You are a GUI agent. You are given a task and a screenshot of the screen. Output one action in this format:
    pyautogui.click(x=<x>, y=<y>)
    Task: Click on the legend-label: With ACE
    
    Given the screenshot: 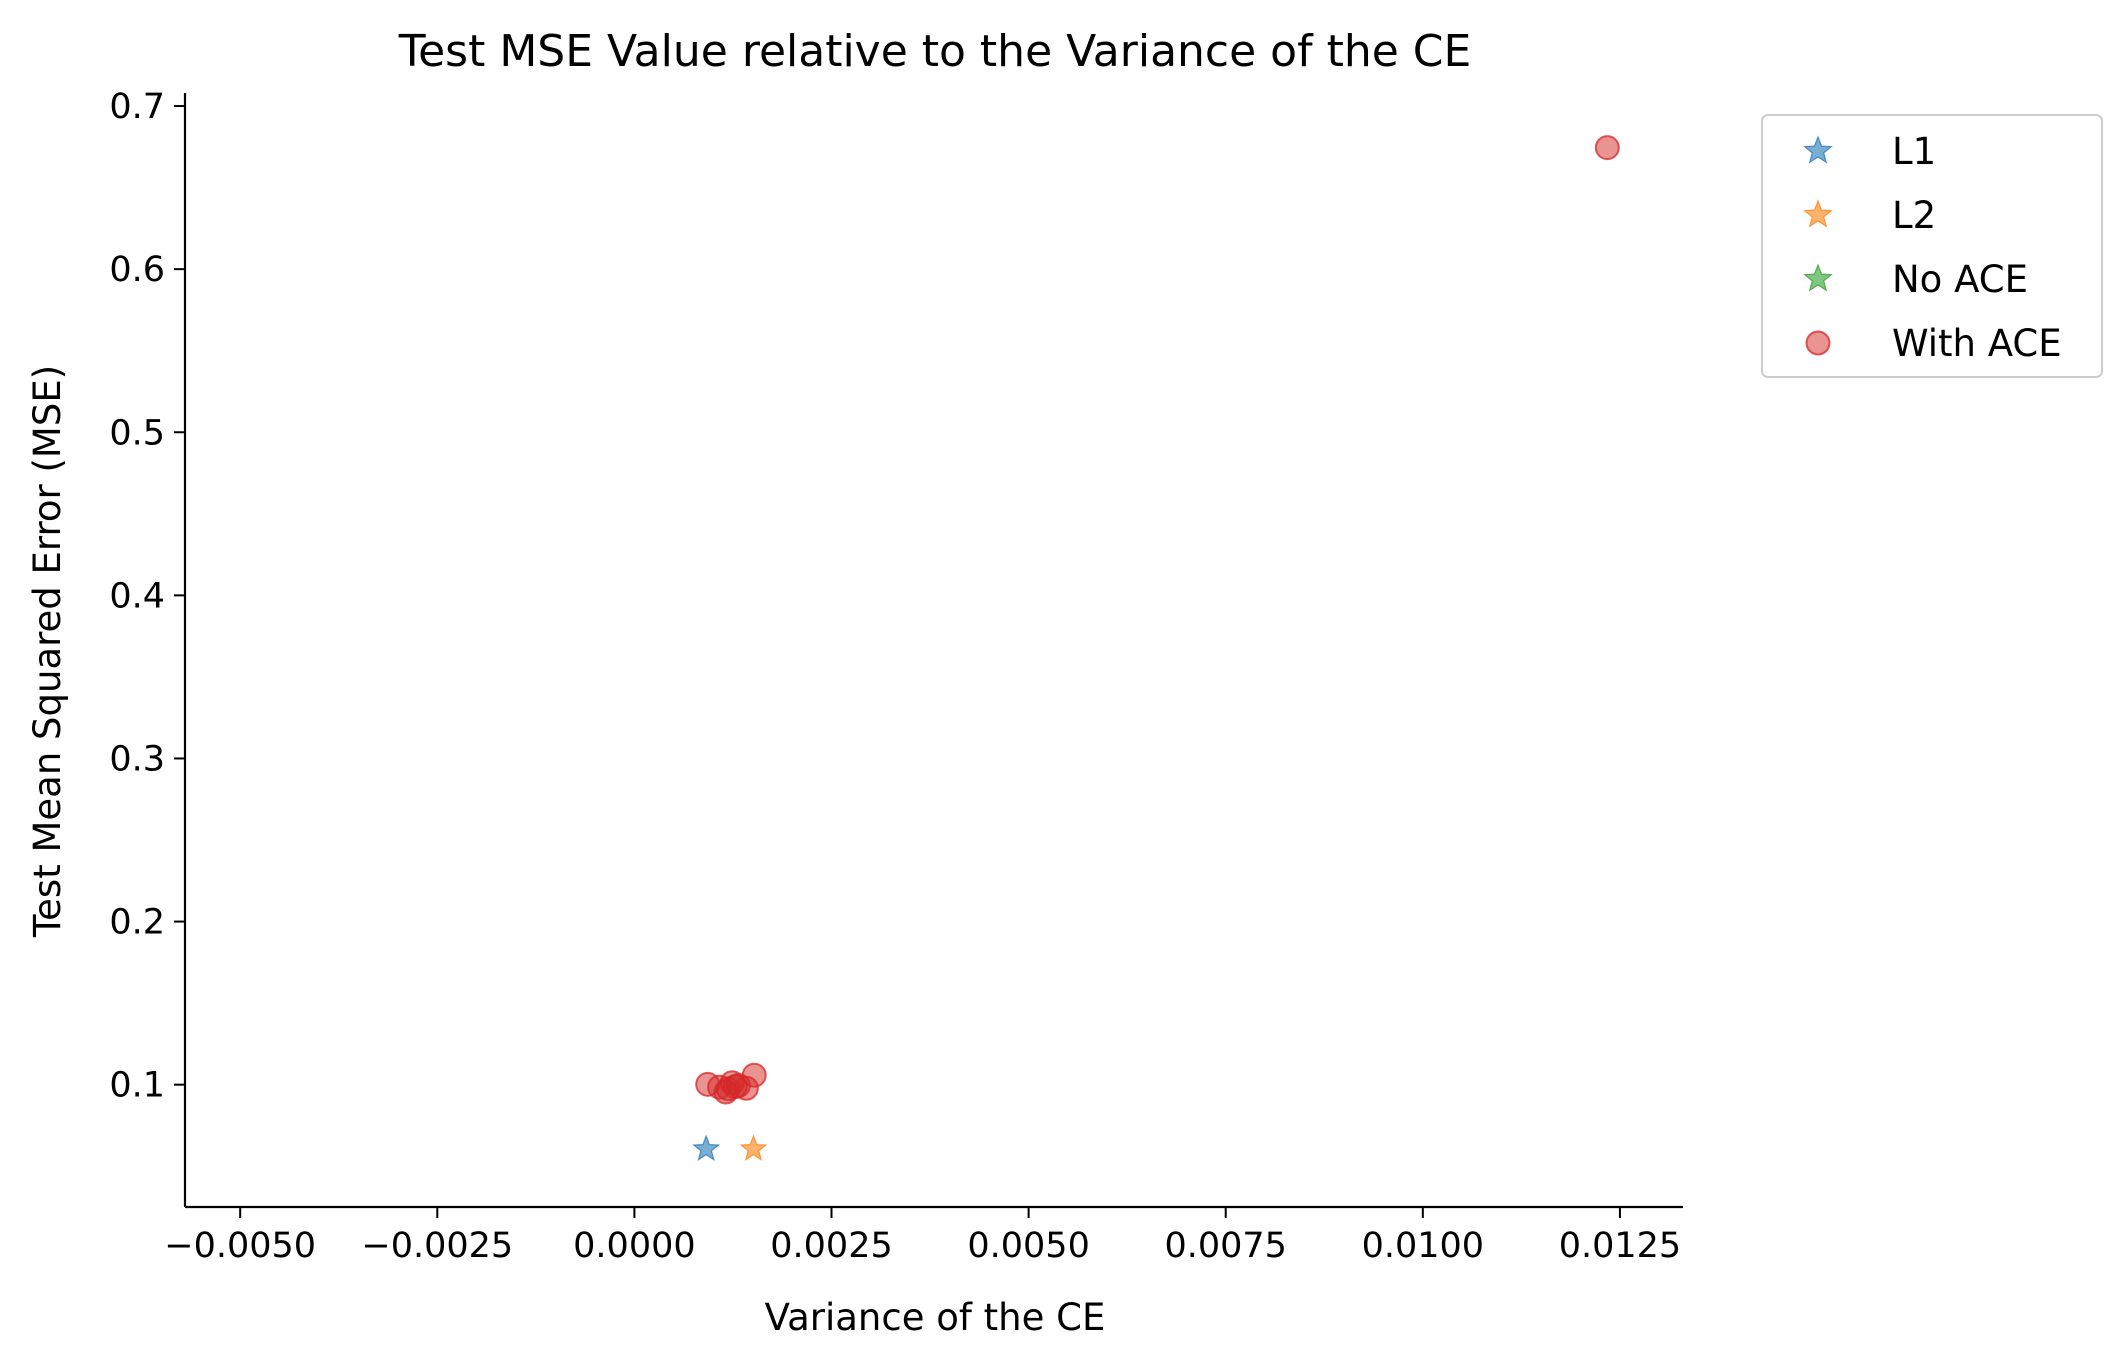 What is the action you would take?
    pyautogui.click(x=1977, y=343)
    